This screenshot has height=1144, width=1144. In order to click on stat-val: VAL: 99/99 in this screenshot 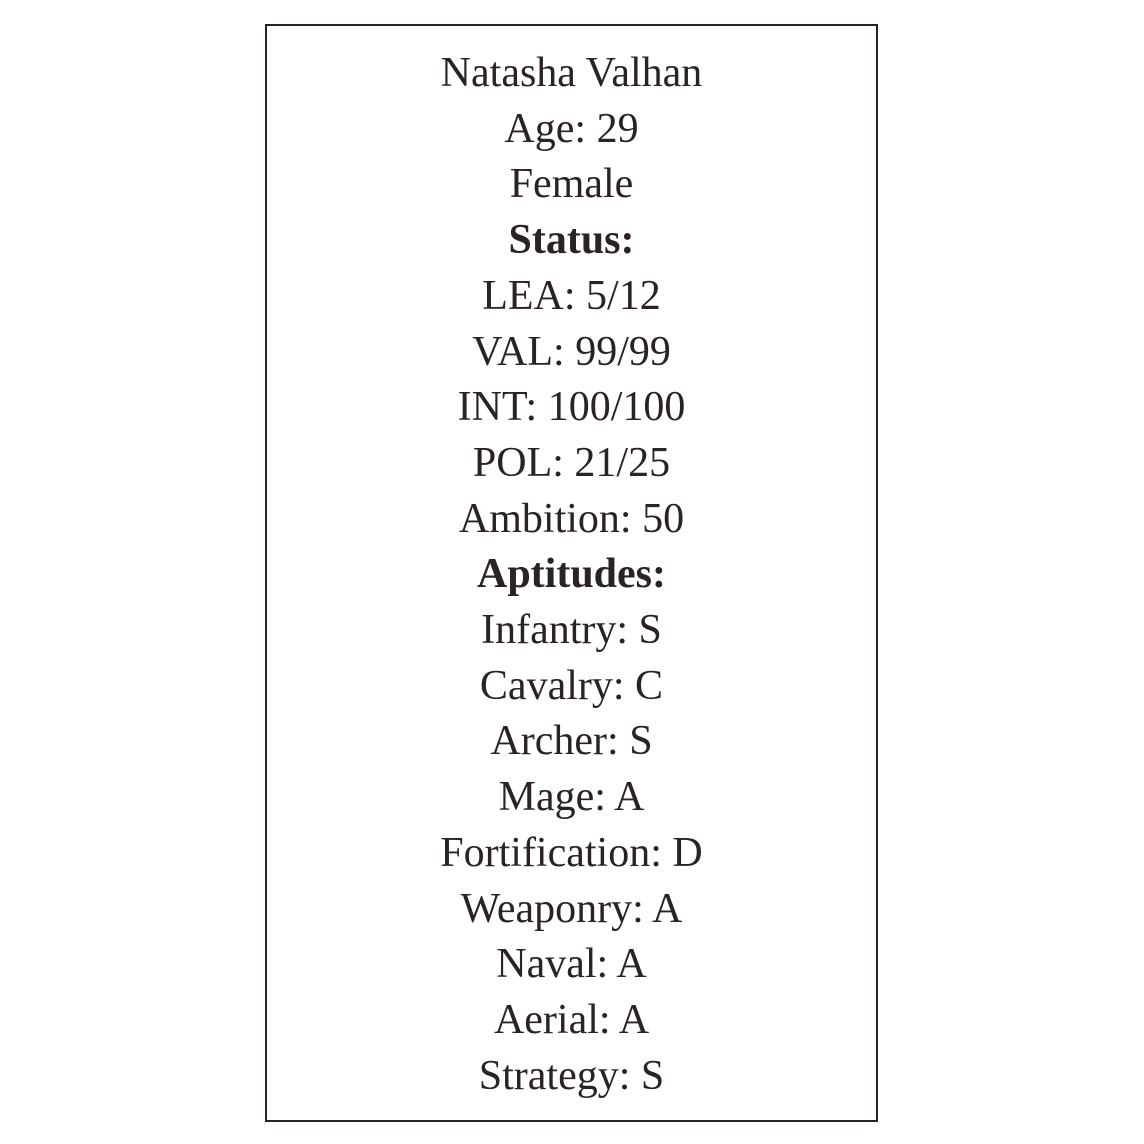, I will do `click(571, 351)`.